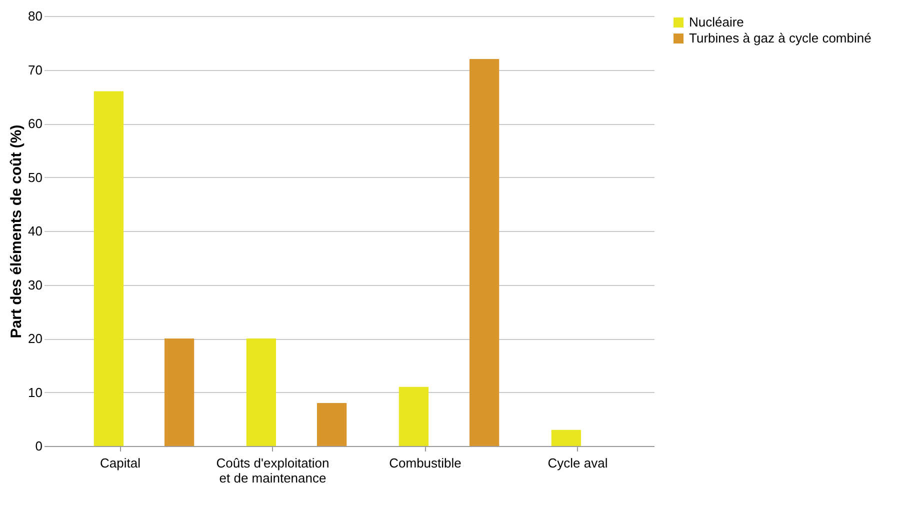 This screenshot has width=919, height=530. What do you see at coordinates (38, 446) in the screenshot?
I see `y-tick-label: 0` at bounding box center [38, 446].